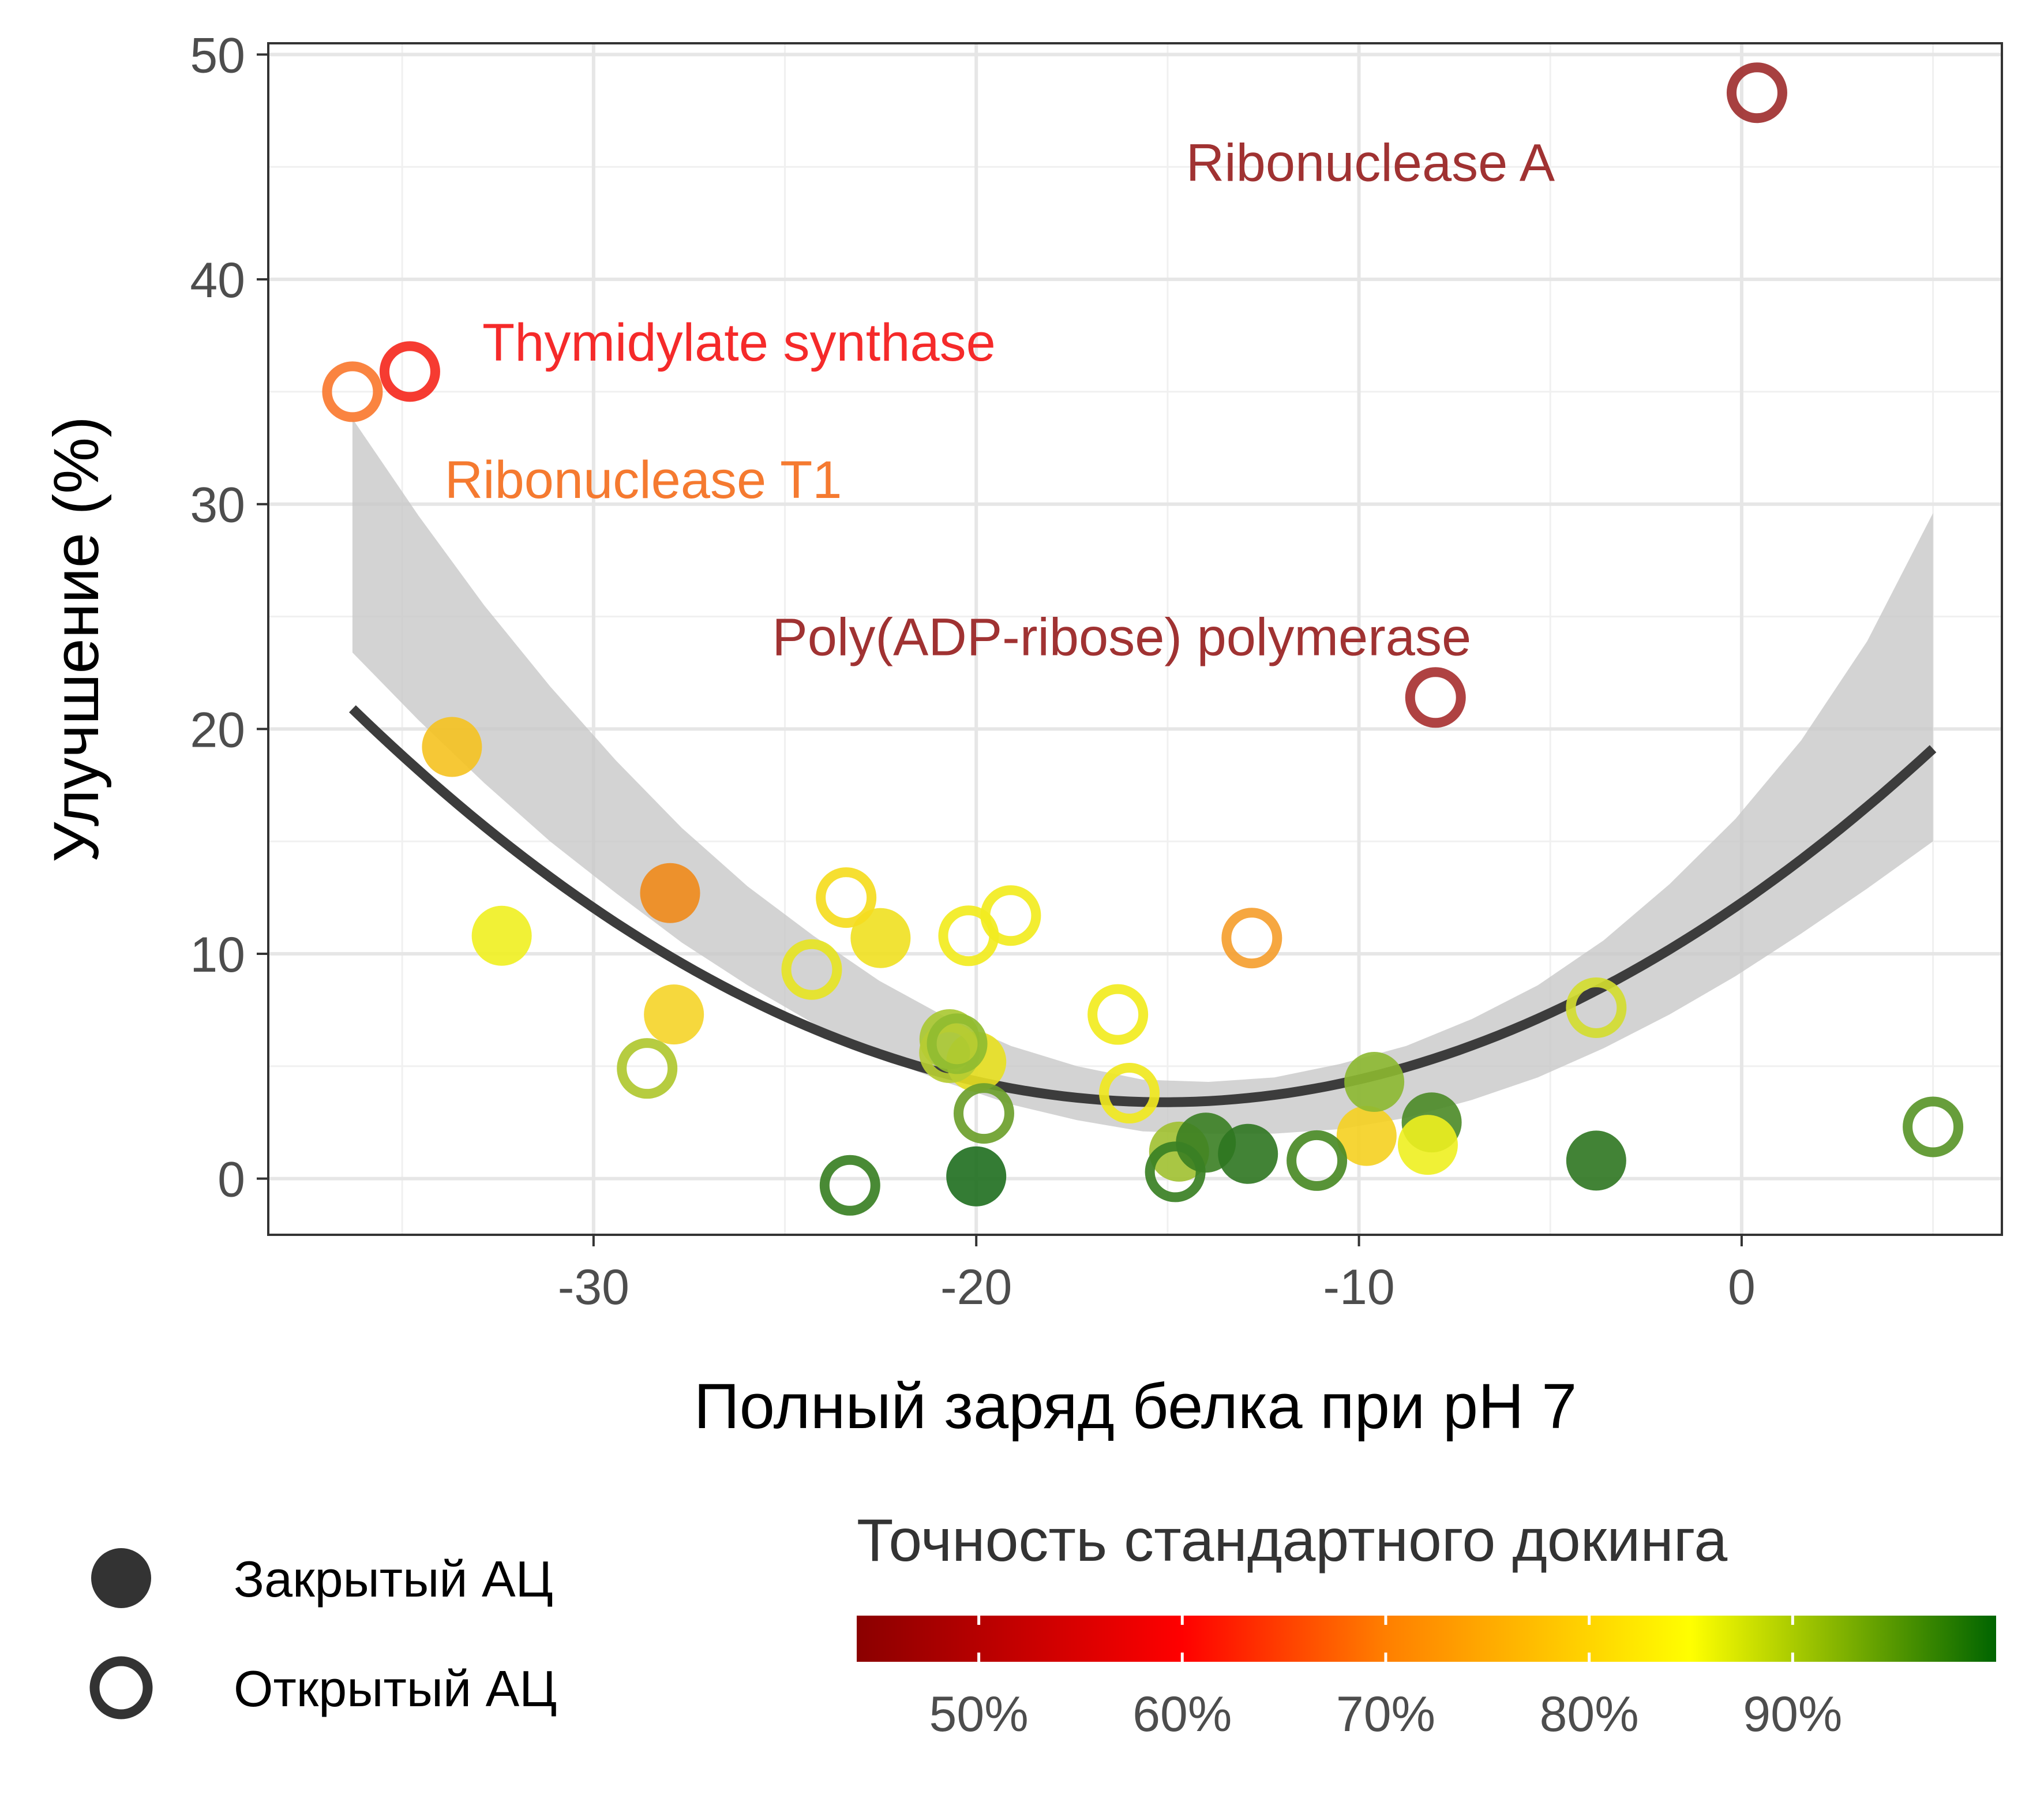  Describe the element at coordinates (1371, 163) in the screenshot. I see `annotation-label: Ribonuclease A` at that location.